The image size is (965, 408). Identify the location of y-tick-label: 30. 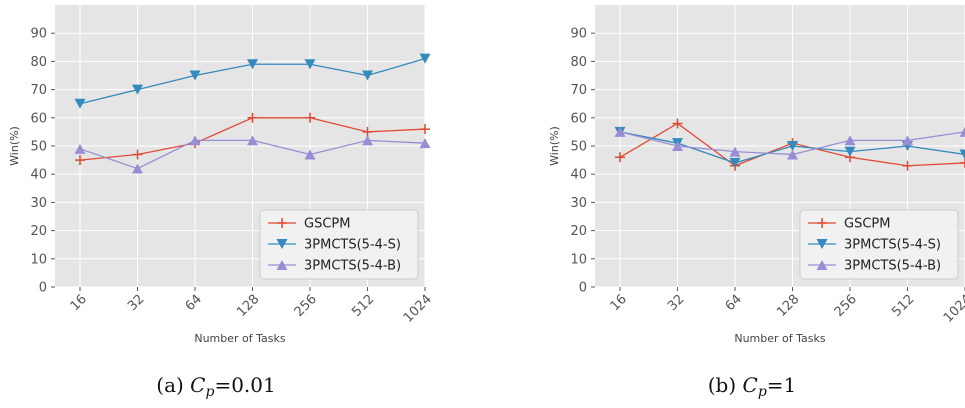
(38, 203).